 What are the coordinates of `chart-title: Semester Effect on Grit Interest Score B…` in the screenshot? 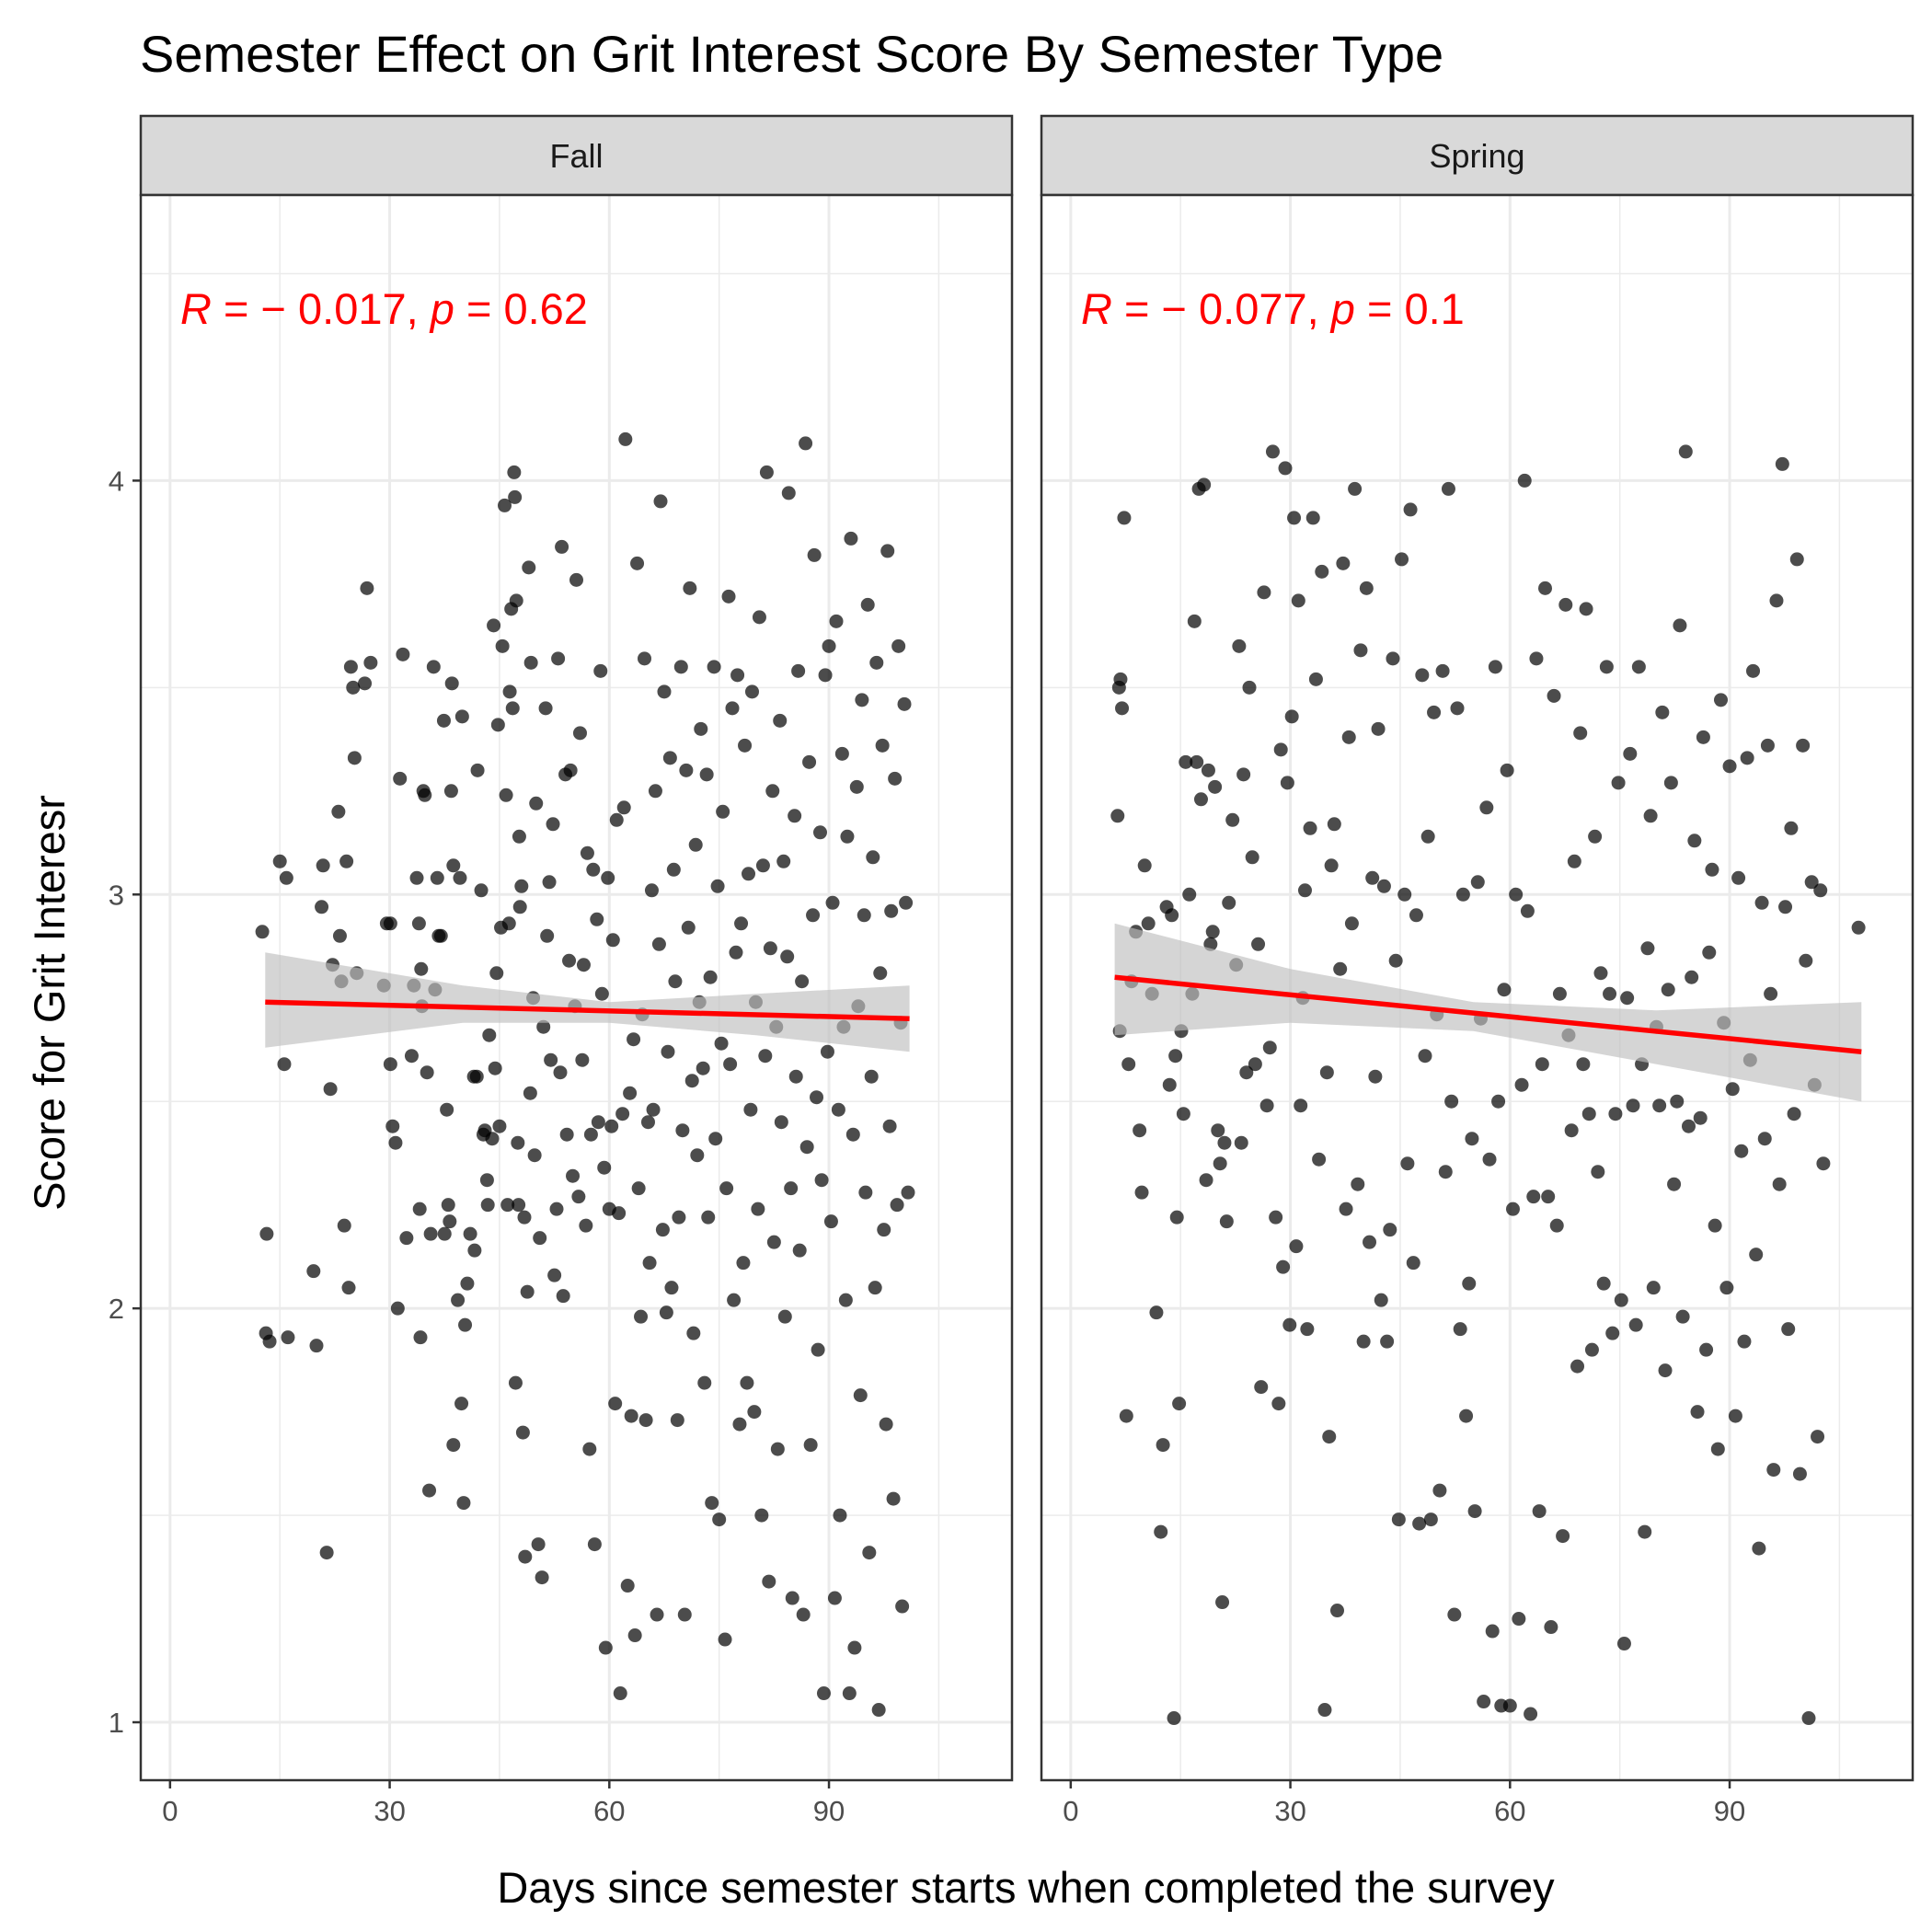 It's located at (791, 54).